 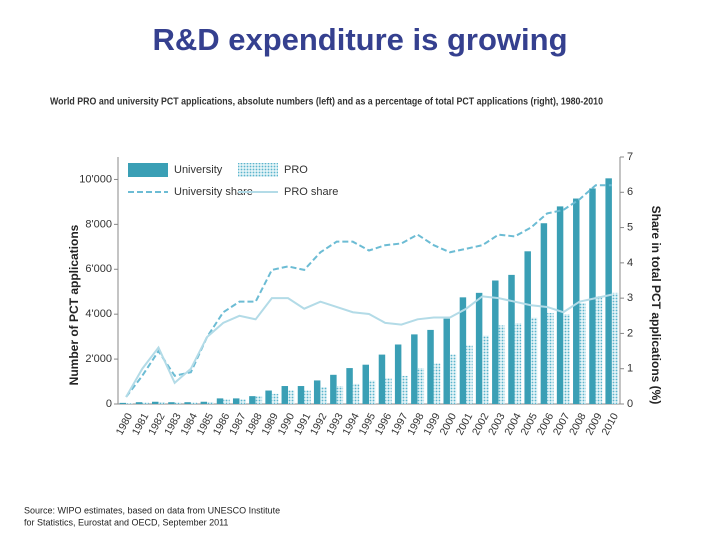 What do you see at coordinates (630, 369) in the screenshot?
I see `y2-tick-label: 1` at bounding box center [630, 369].